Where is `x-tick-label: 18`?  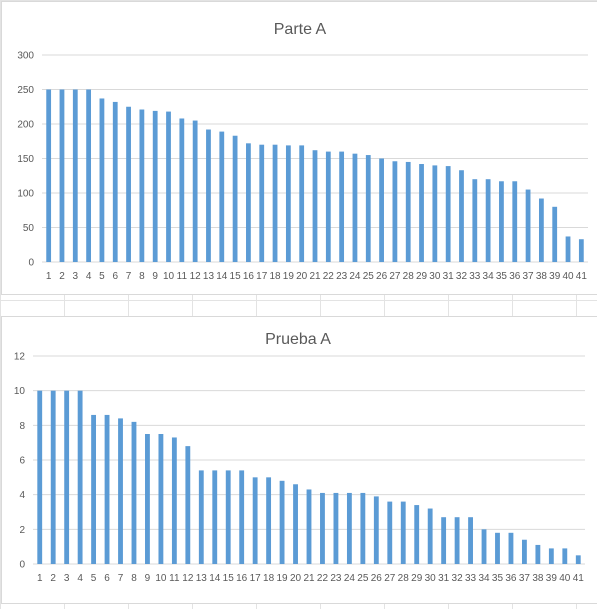 x-tick-label: 18 is located at coordinates (269, 578).